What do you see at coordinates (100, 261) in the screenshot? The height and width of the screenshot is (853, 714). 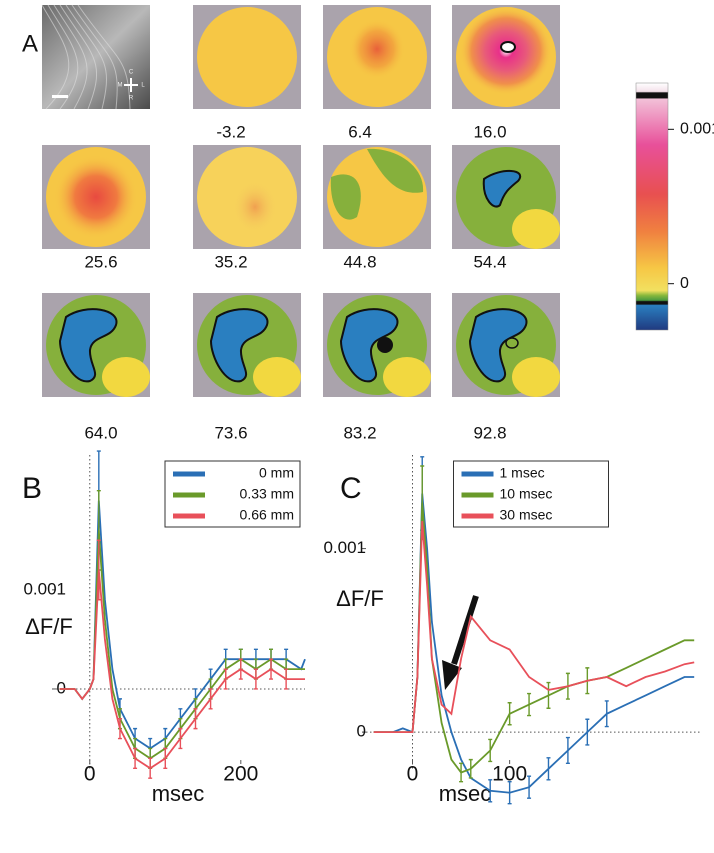 I see `frame-label: 25.6` at bounding box center [100, 261].